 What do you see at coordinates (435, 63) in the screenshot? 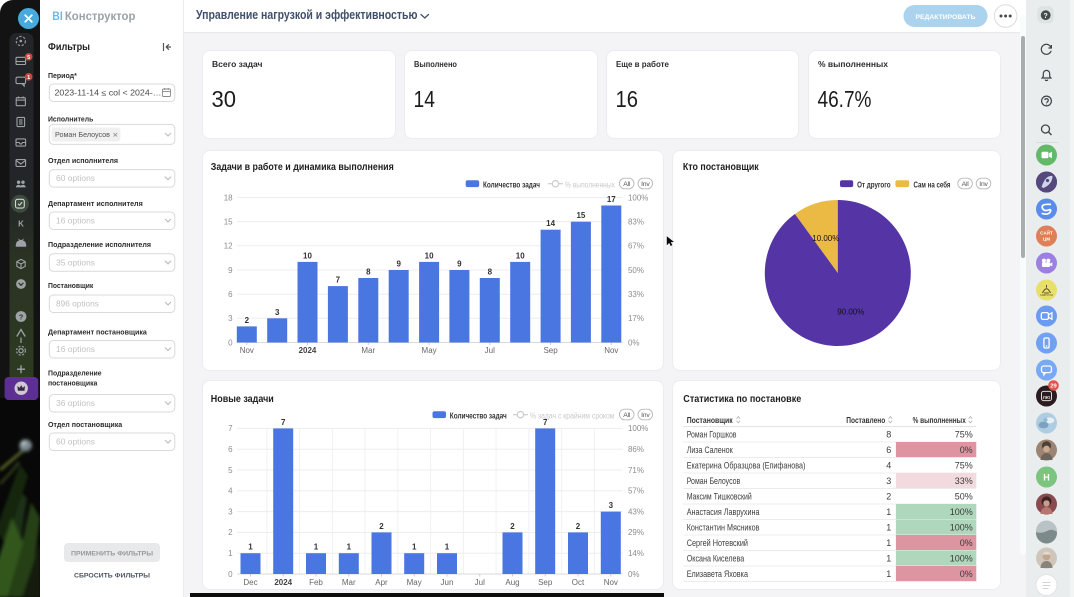
I see `svg-text: Выполнено` at bounding box center [435, 63].